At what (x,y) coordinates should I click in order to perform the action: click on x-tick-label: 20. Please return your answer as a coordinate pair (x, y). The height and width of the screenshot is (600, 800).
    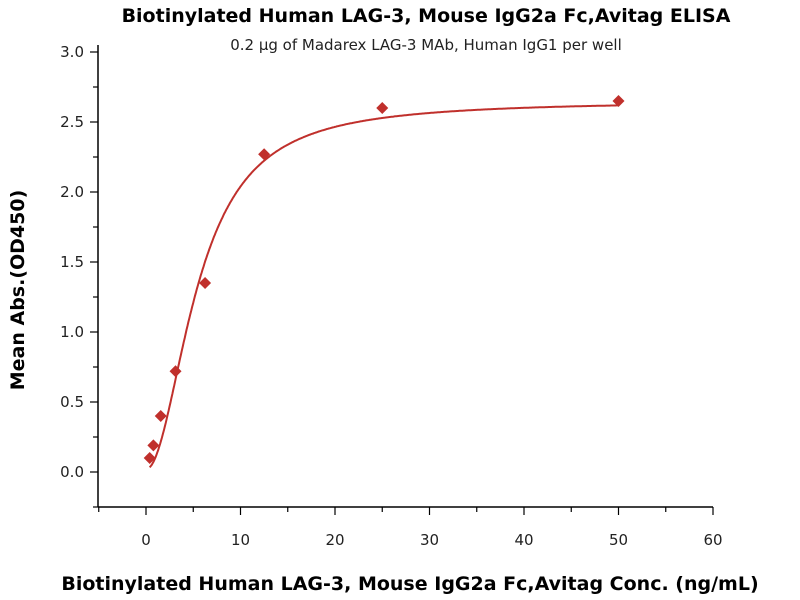
    Looking at the image, I should click on (334, 540).